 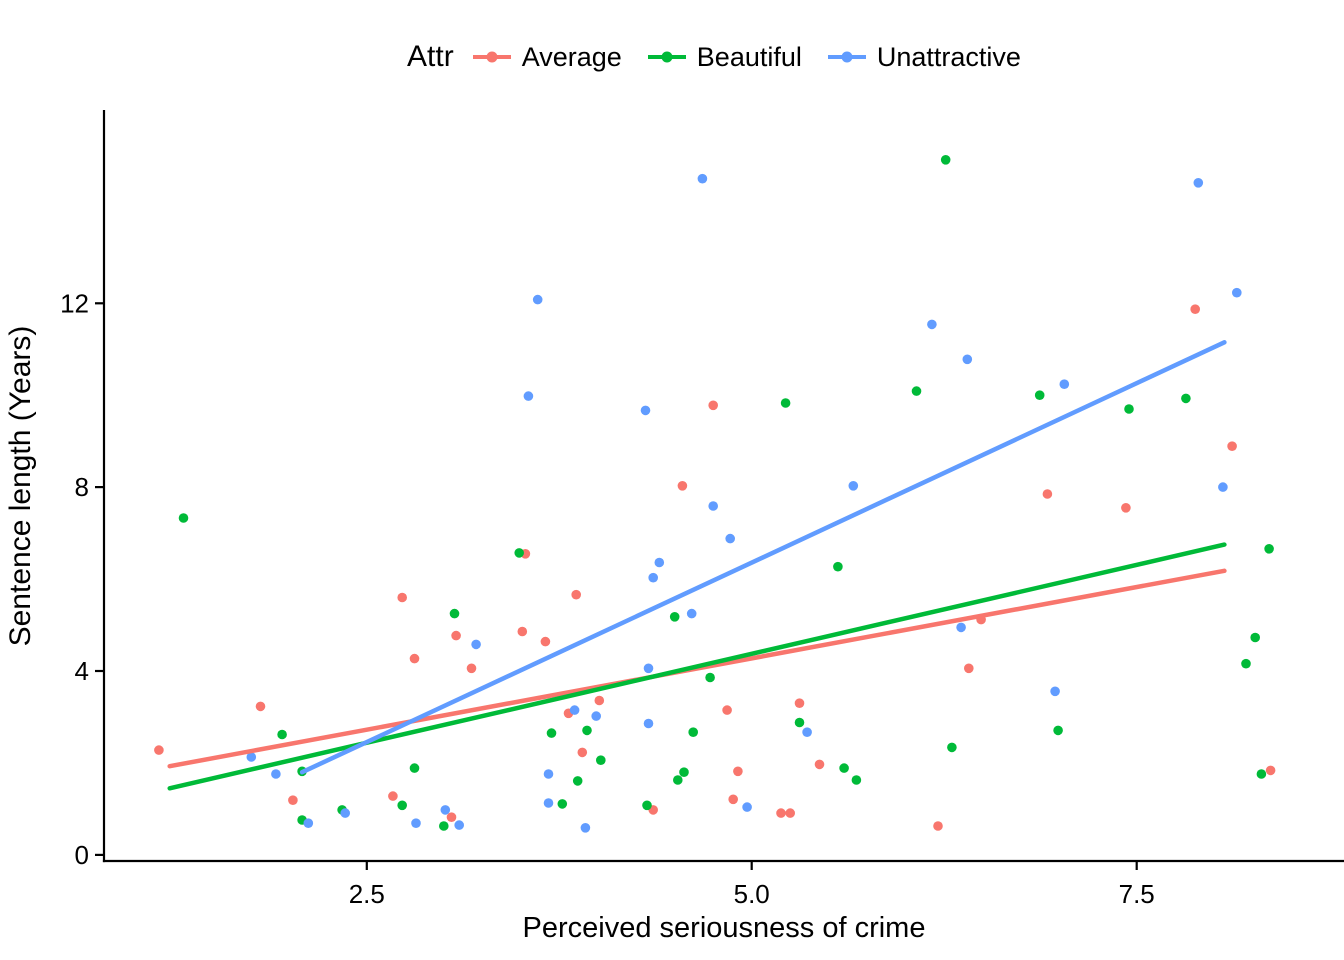 What do you see at coordinates (749, 56) in the screenshot?
I see `legend-label: Beautiful` at bounding box center [749, 56].